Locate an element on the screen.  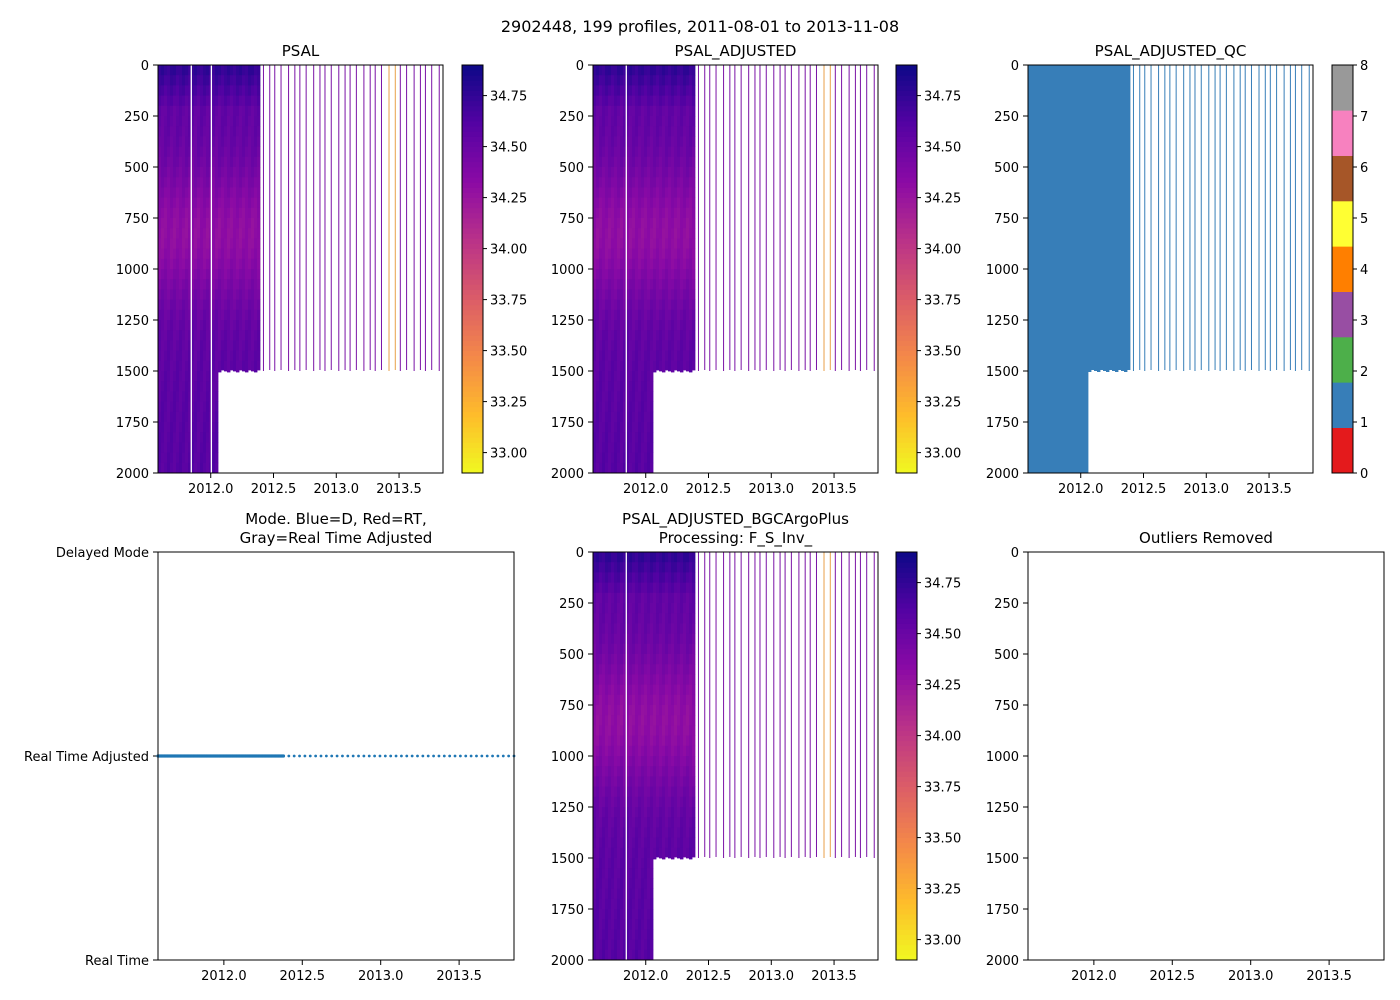
axes-frame is located at coordinates (735, 269).